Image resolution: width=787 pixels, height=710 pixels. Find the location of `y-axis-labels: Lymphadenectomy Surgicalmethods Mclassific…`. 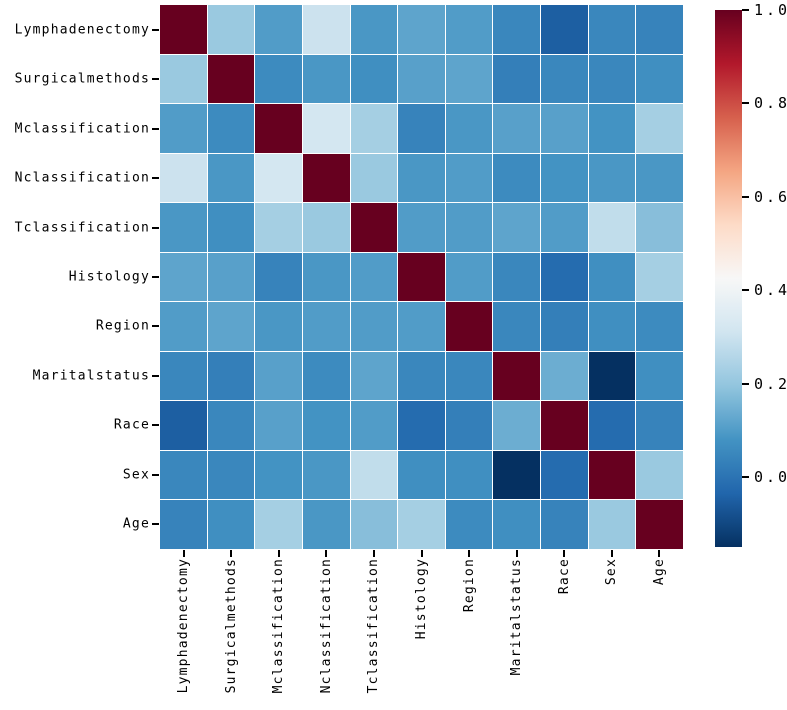

y-axis-labels: Lymphadenectomy Surgicalmethods Mclassific… is located at coordinates (75, 277).